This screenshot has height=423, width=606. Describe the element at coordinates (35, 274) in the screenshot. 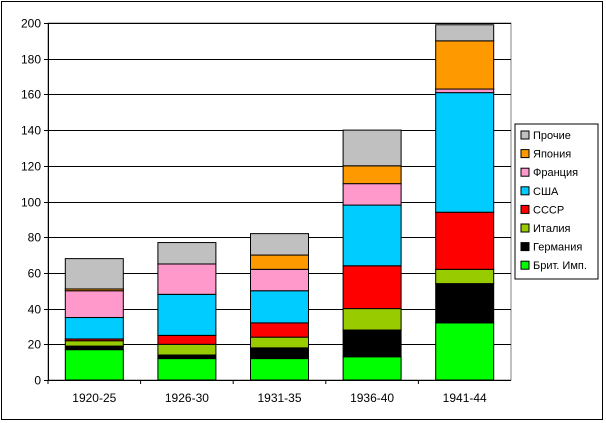

I see `y-tick-label: 60` at that location.